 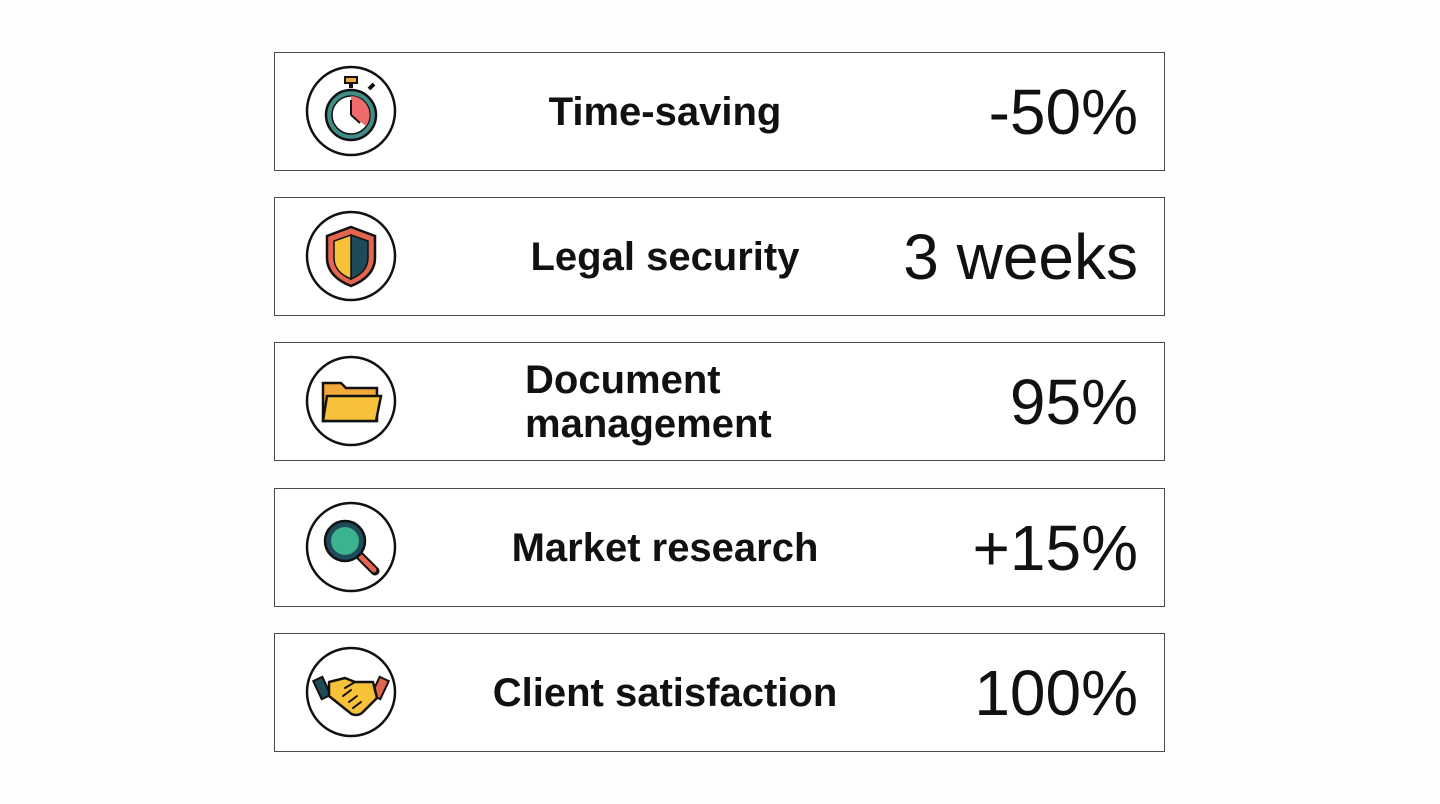 I want to click on benefit-label: Document management, so click(x=665, y=401).